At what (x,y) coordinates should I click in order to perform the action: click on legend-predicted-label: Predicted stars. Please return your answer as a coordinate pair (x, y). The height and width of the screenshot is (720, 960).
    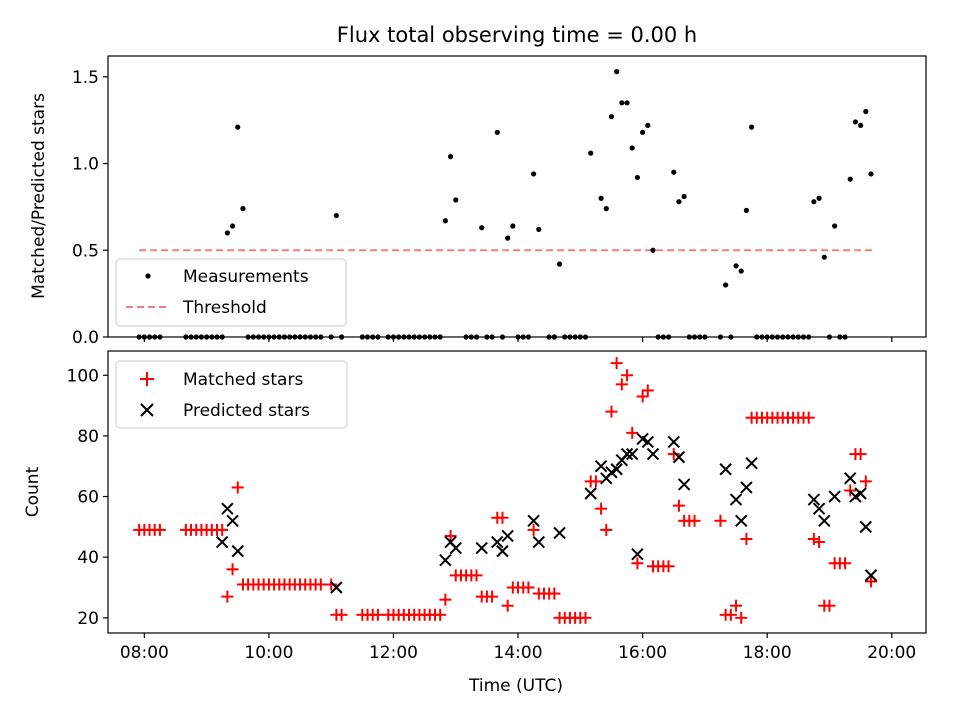
    Looking at the image, I should click on (246, 411).